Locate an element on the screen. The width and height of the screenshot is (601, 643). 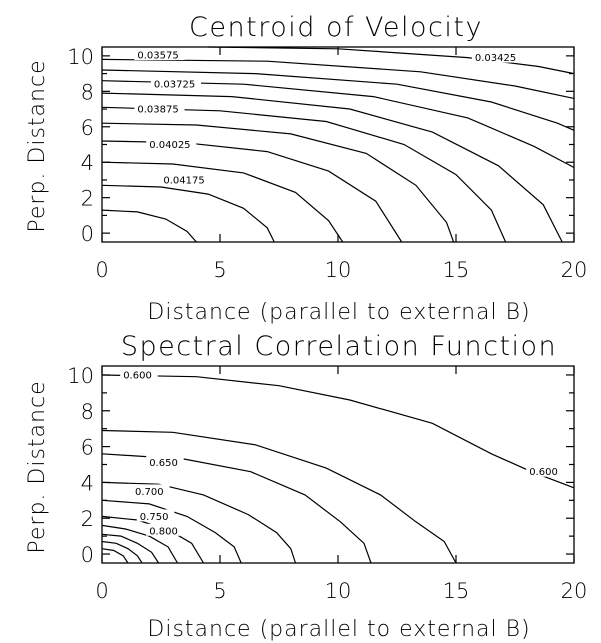
contour-label: 0.650 is located at coordinates (163, 463).